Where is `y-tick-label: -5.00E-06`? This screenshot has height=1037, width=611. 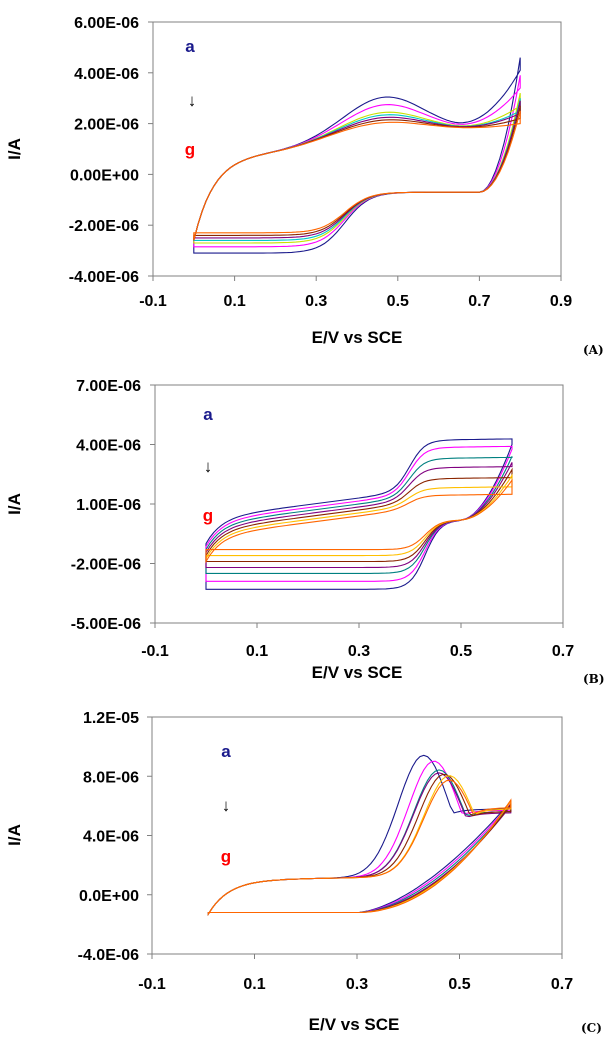 y-tick-label: -5.00E-06 is located at coordinates (106, 624).